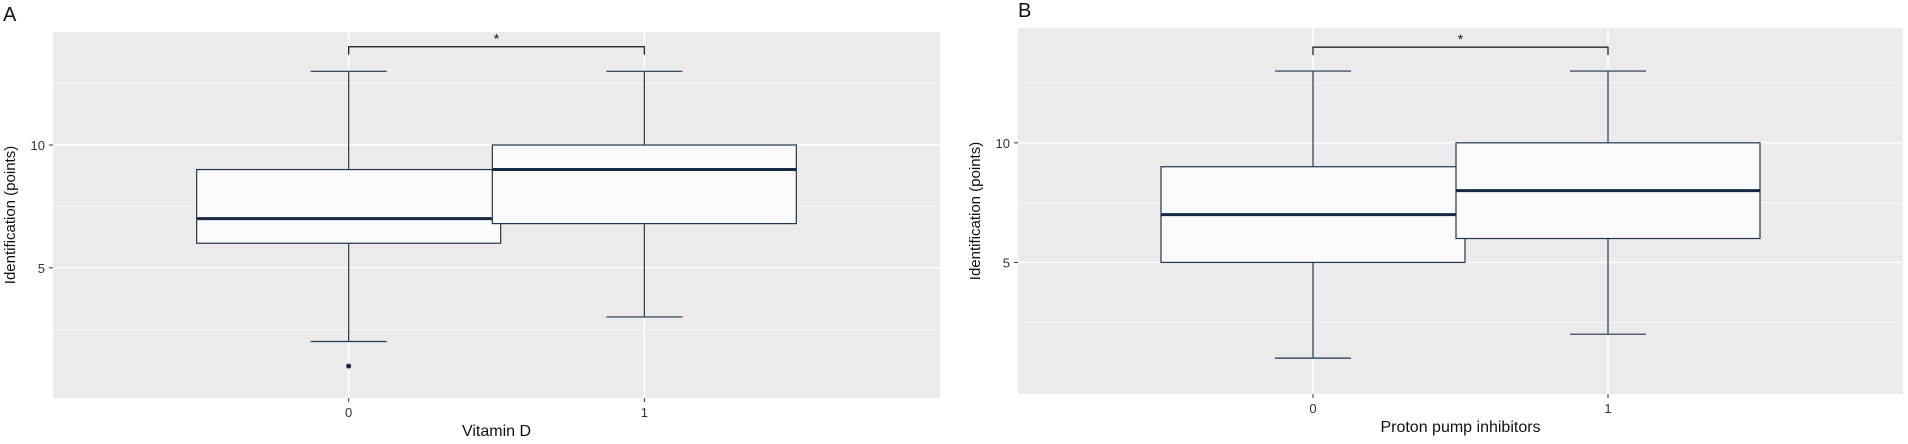 This screenshot has width=1908, height=444. What do you see at coordinates (1024, 11) in the screenshot?
I see `panel-label-b: B` at bounding box center [1024, 11].